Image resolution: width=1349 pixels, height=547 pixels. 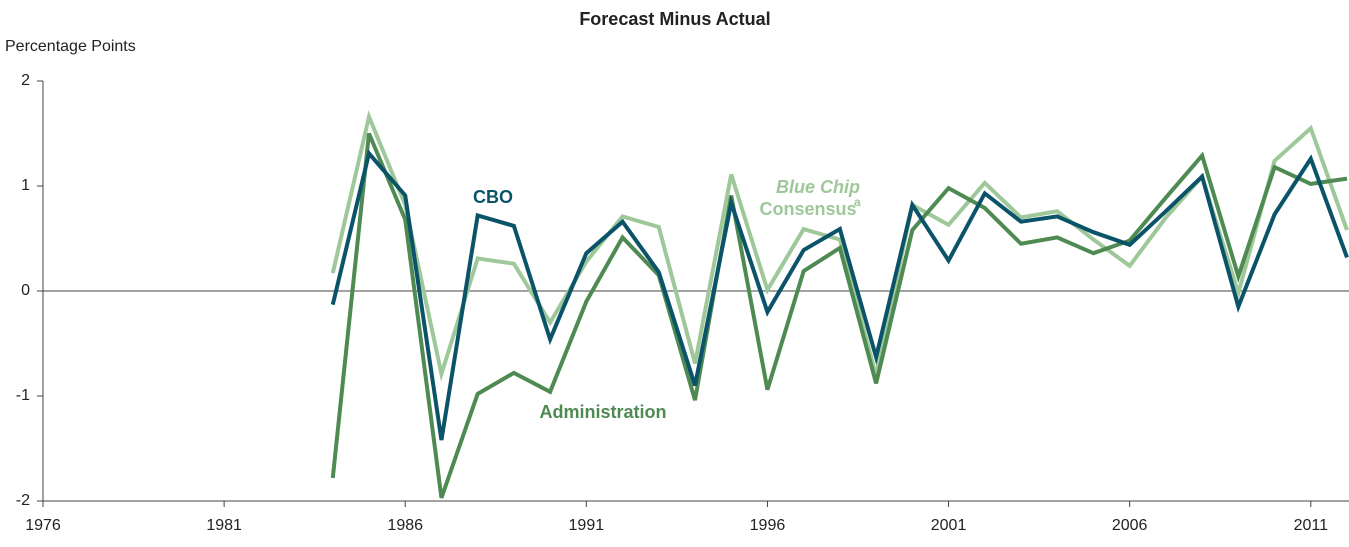 I want to click on series-label: CBO, so click(x=493, y=197).